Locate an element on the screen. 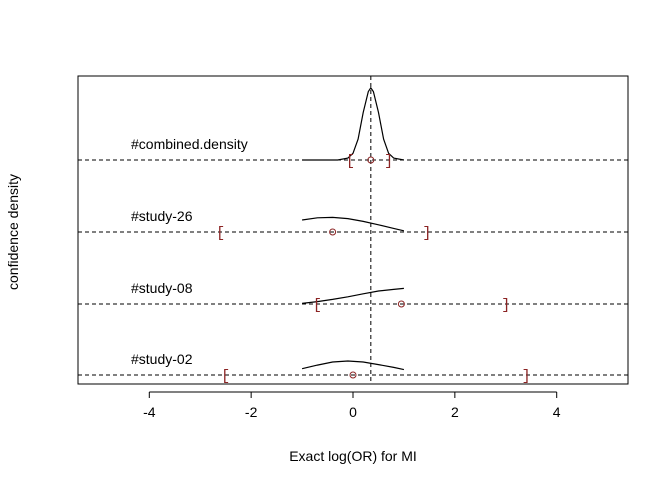 The image size is (667, 485). x-tick-label: -2 is located at coordinates (251, 412).